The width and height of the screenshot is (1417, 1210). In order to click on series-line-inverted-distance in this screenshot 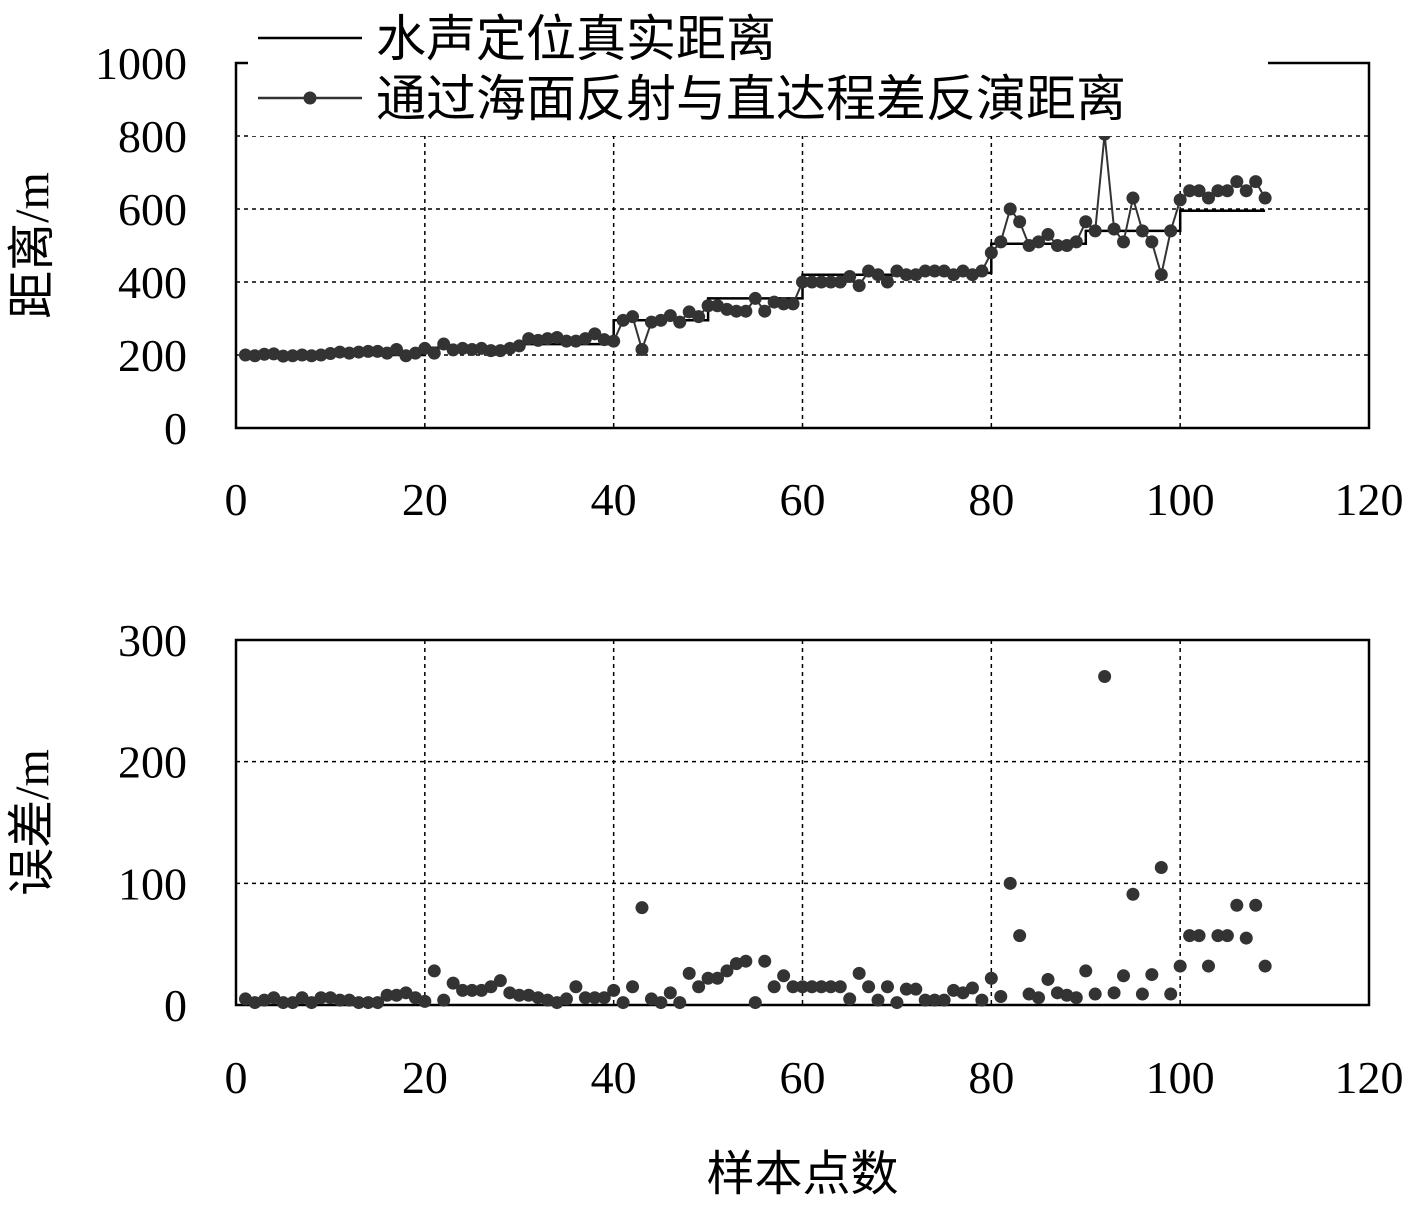, I will do `click(755, 246)`.